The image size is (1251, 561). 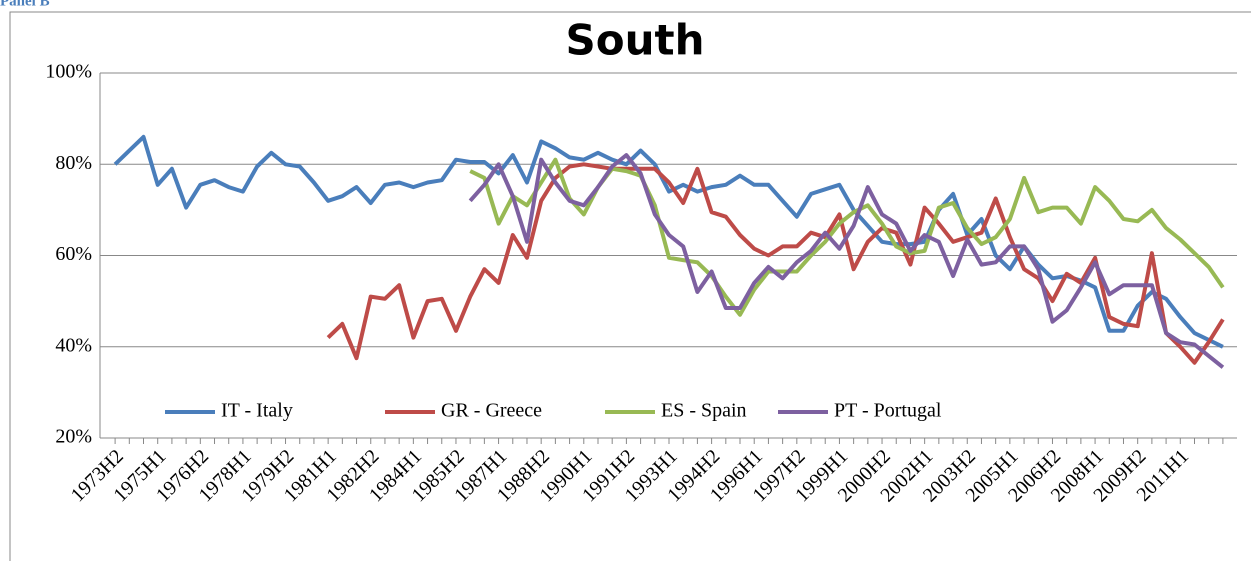 I want to click on y-tick-label: 40%, so click(x=73, y=345).